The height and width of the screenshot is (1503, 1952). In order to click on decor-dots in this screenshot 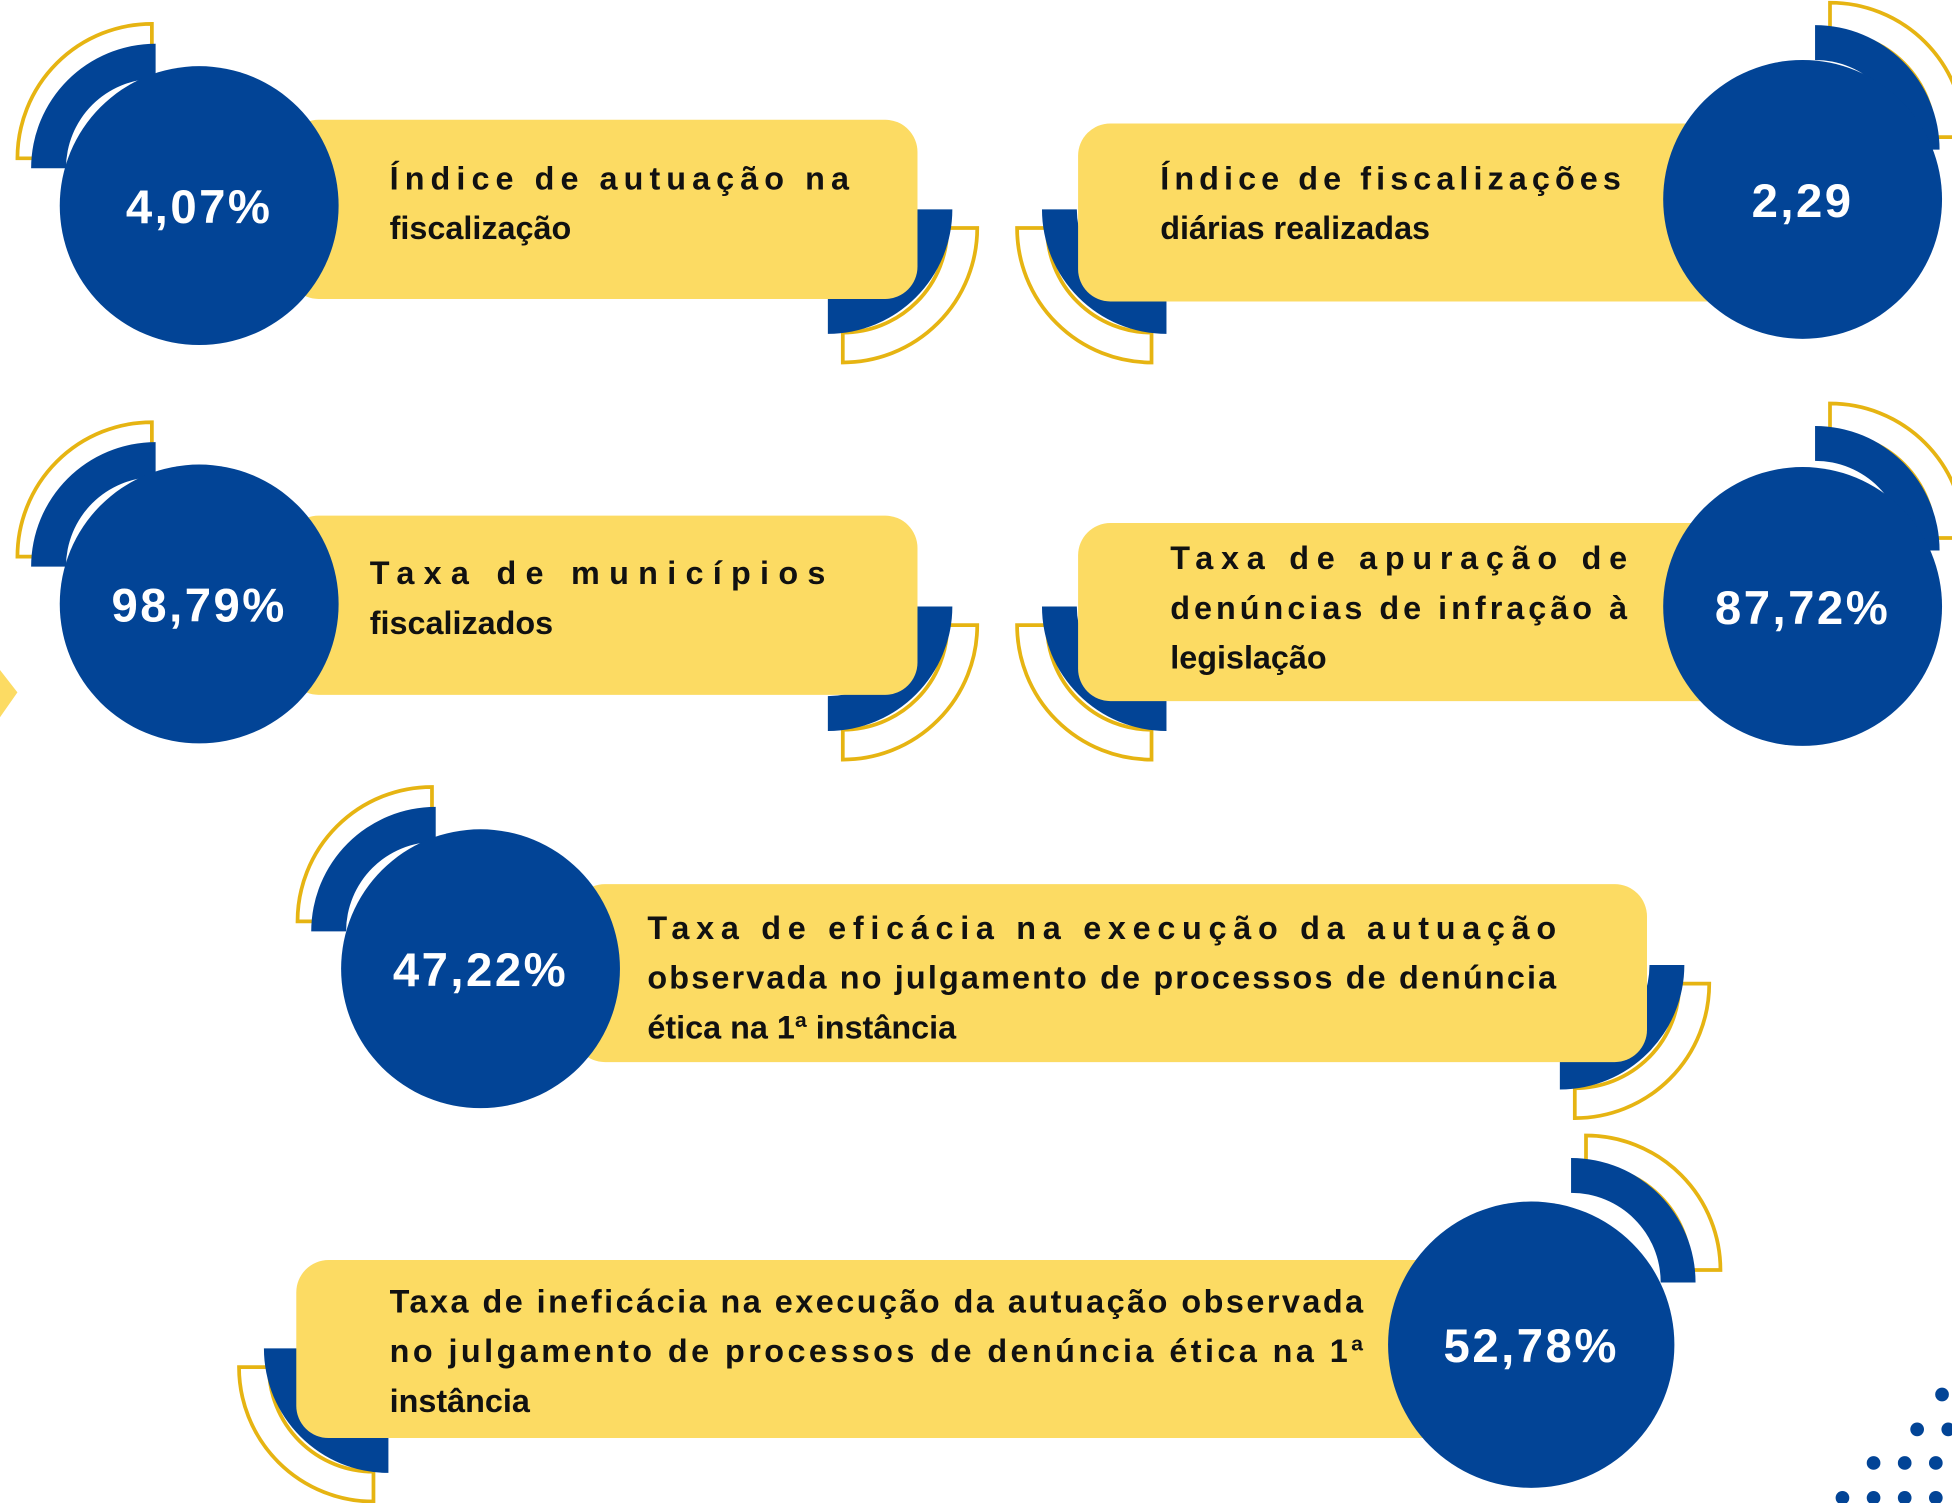, I will do `click(1893, 1445)`.